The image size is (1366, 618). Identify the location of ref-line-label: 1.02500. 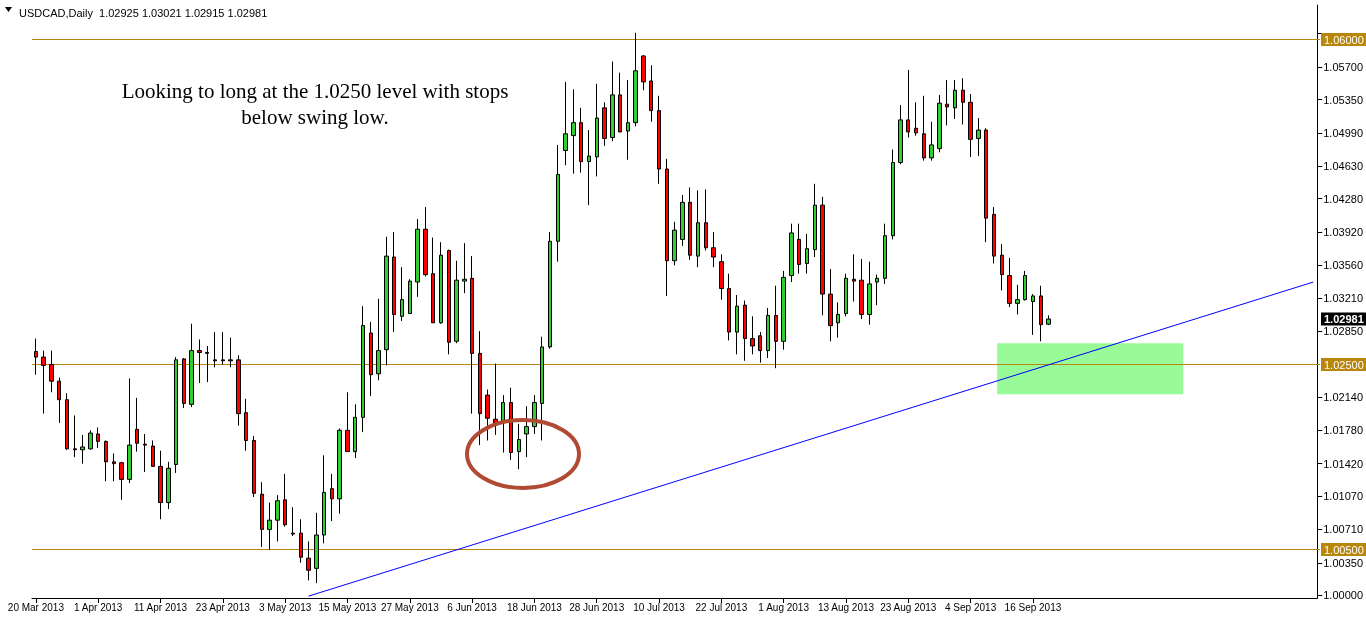
(1344, 364).